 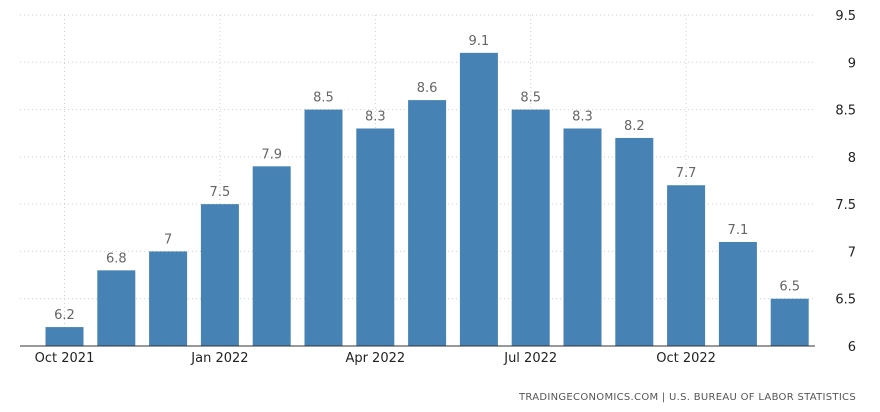 What do you see at coordinates (686, 173) in the screenshot?
I see `data-label: 7.7` at bounding box center [686, 173].